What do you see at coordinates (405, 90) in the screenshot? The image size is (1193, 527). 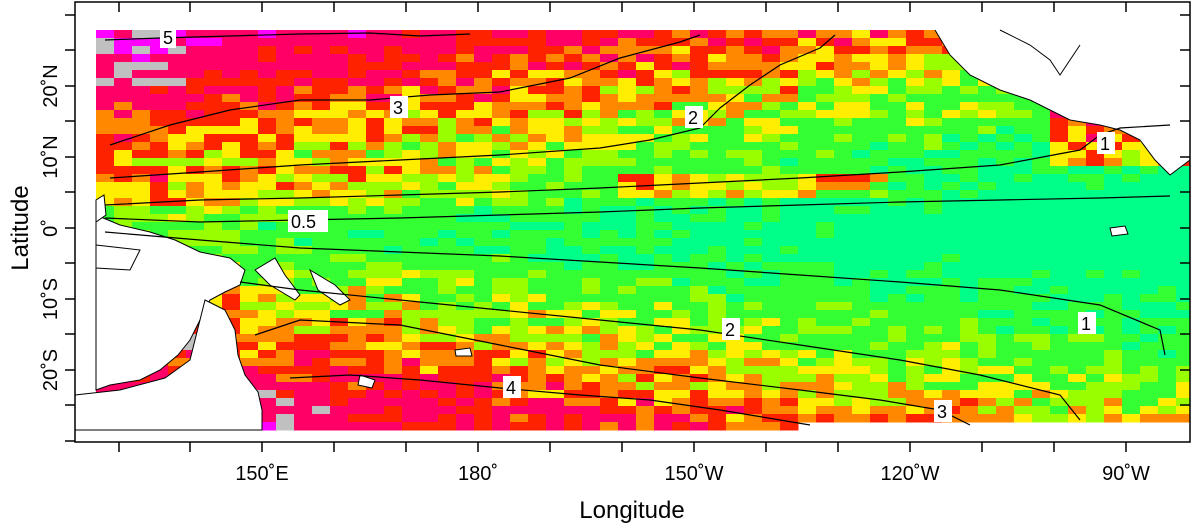 I see `contour-line-3-north` at bounding box center [405, 90].